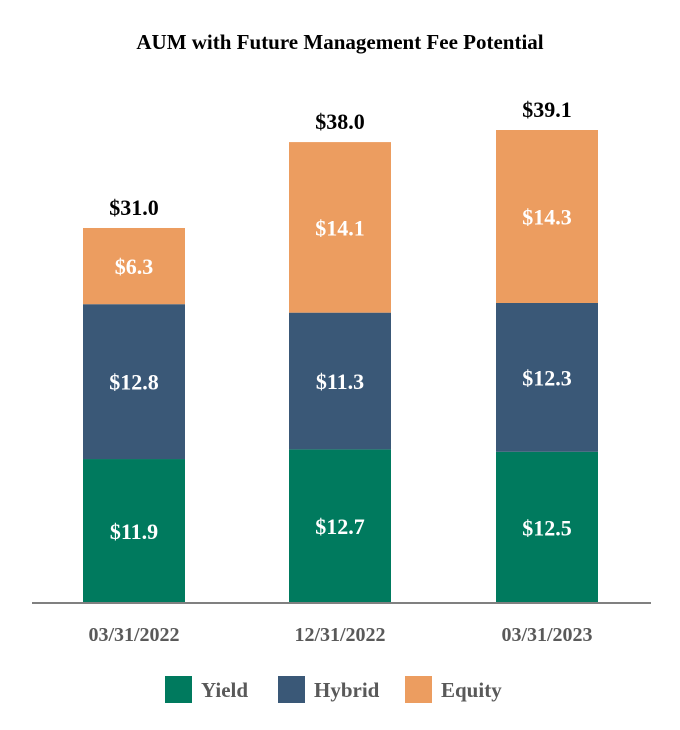 This screenshot has height=730, width=680. I want to click on legend-label-yield: Yield, so click(224, 690).